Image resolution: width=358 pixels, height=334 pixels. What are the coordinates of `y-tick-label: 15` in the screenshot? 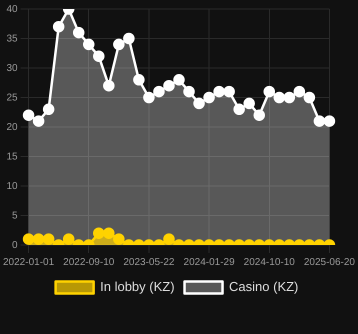 It's located at (12, 156).